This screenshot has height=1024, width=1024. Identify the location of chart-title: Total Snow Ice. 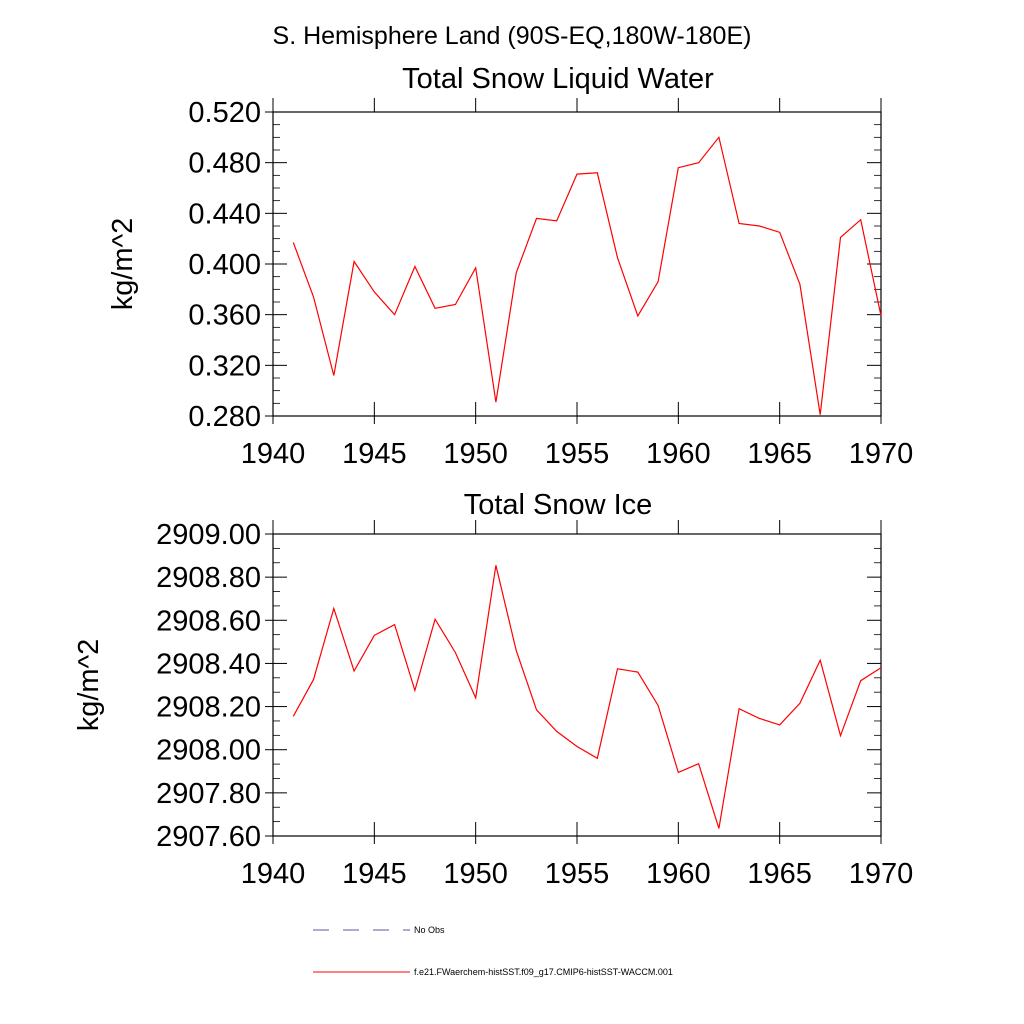
(558, 505).